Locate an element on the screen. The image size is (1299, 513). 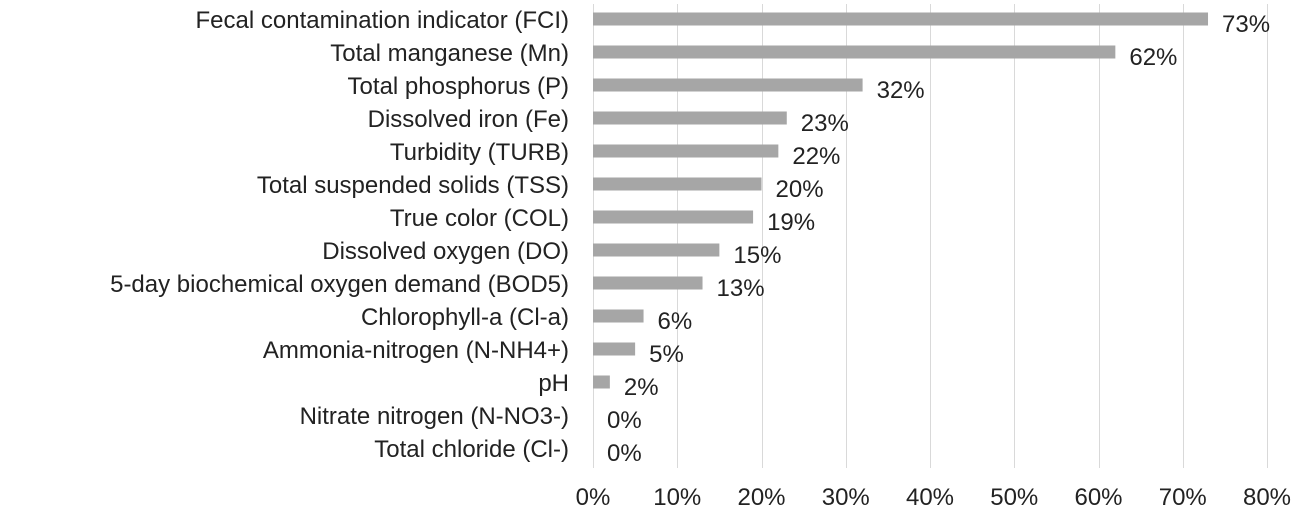
data-label: 13% is located at coordinates (741, 288).